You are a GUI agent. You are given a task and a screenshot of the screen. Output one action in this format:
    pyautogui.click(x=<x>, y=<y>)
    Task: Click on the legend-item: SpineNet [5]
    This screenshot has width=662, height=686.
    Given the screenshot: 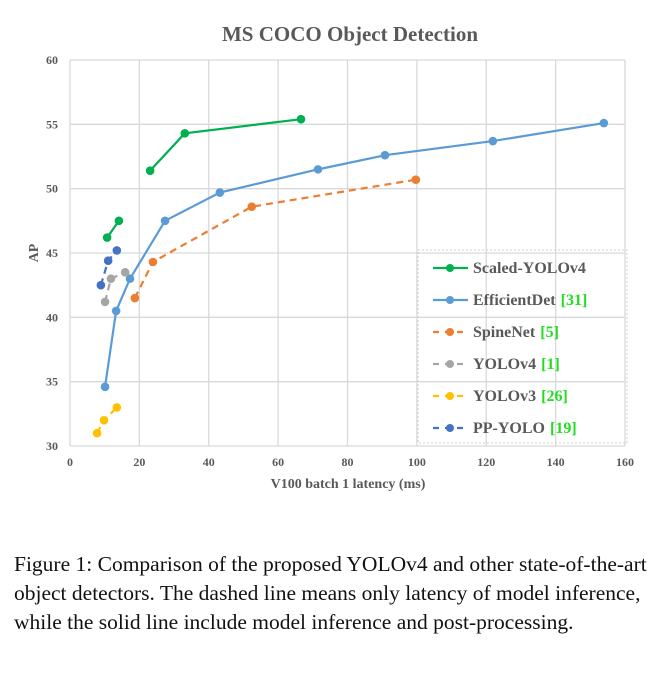 What is the action you would take?
    pyautogui.click(x=496, y=332)
    